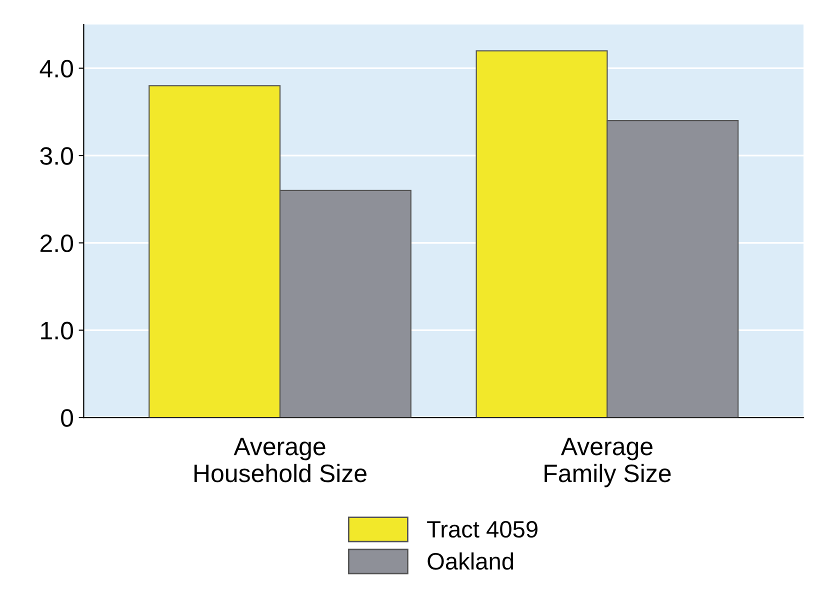  What do you see at coordinates (57, 156) in the screenshot?
I see `y-tick-label: 3.0` at bounding box center [57, 156].